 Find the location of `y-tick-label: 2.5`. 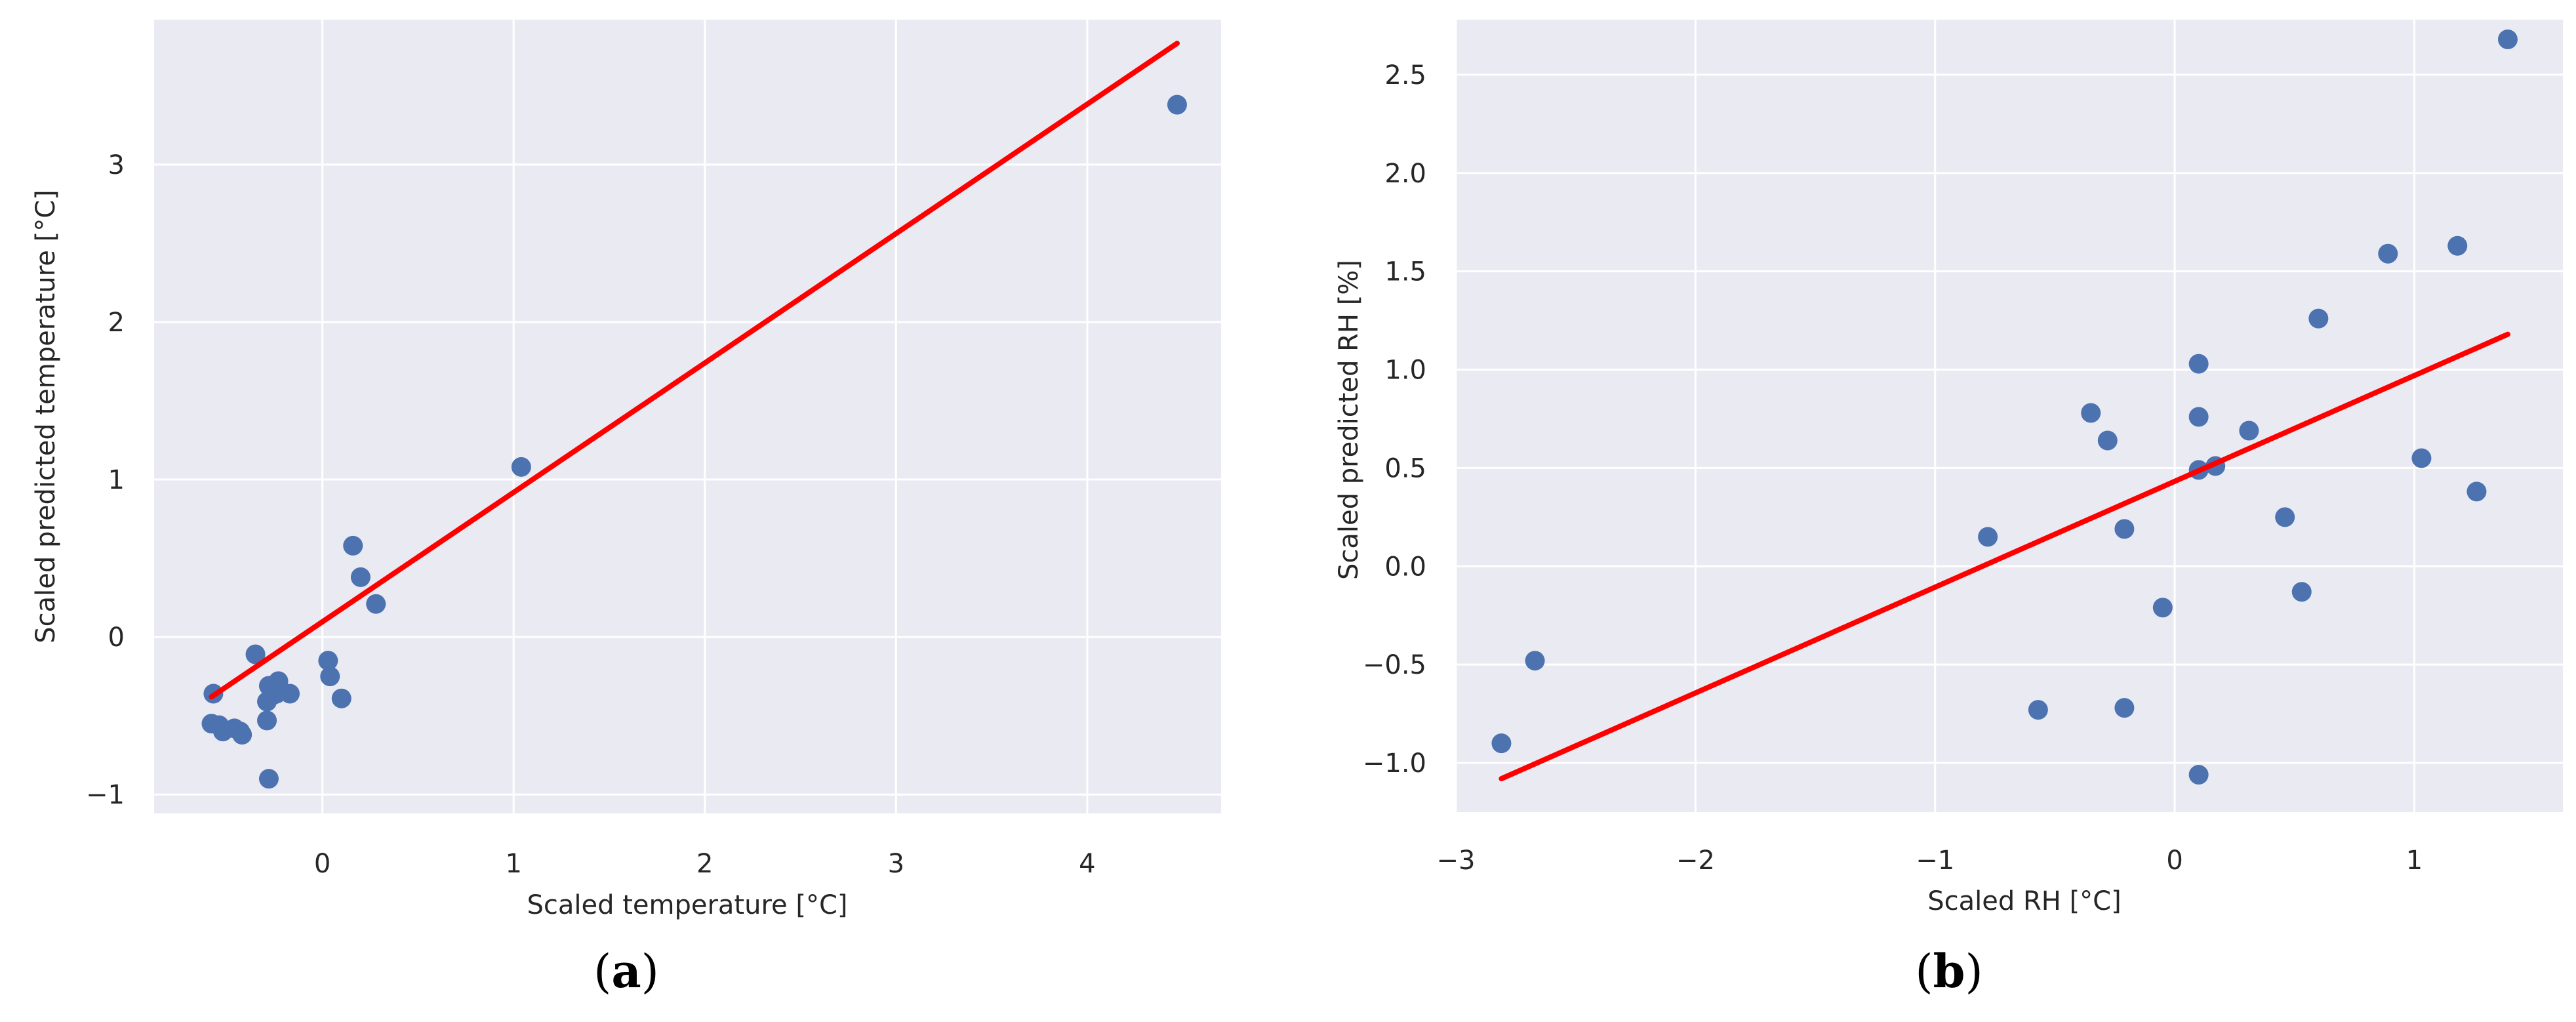

y-tick-label: 2.5 is located at coordinates (1405, 75).